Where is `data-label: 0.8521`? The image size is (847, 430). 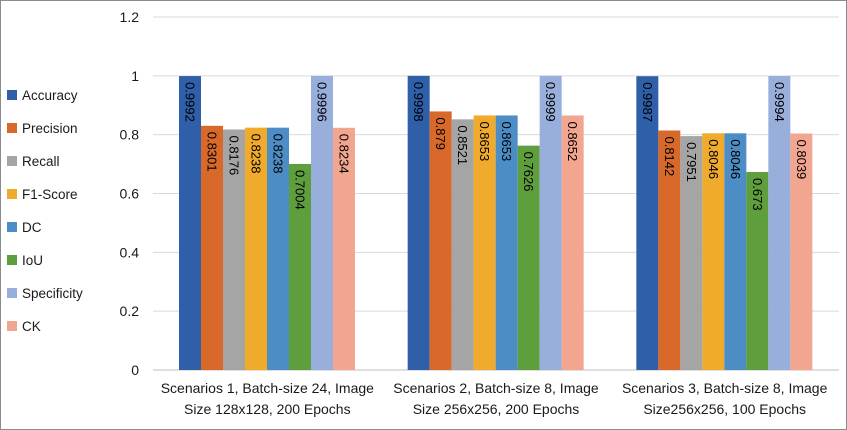
data-label: 0.8521 is located at coordinates (462, 145).